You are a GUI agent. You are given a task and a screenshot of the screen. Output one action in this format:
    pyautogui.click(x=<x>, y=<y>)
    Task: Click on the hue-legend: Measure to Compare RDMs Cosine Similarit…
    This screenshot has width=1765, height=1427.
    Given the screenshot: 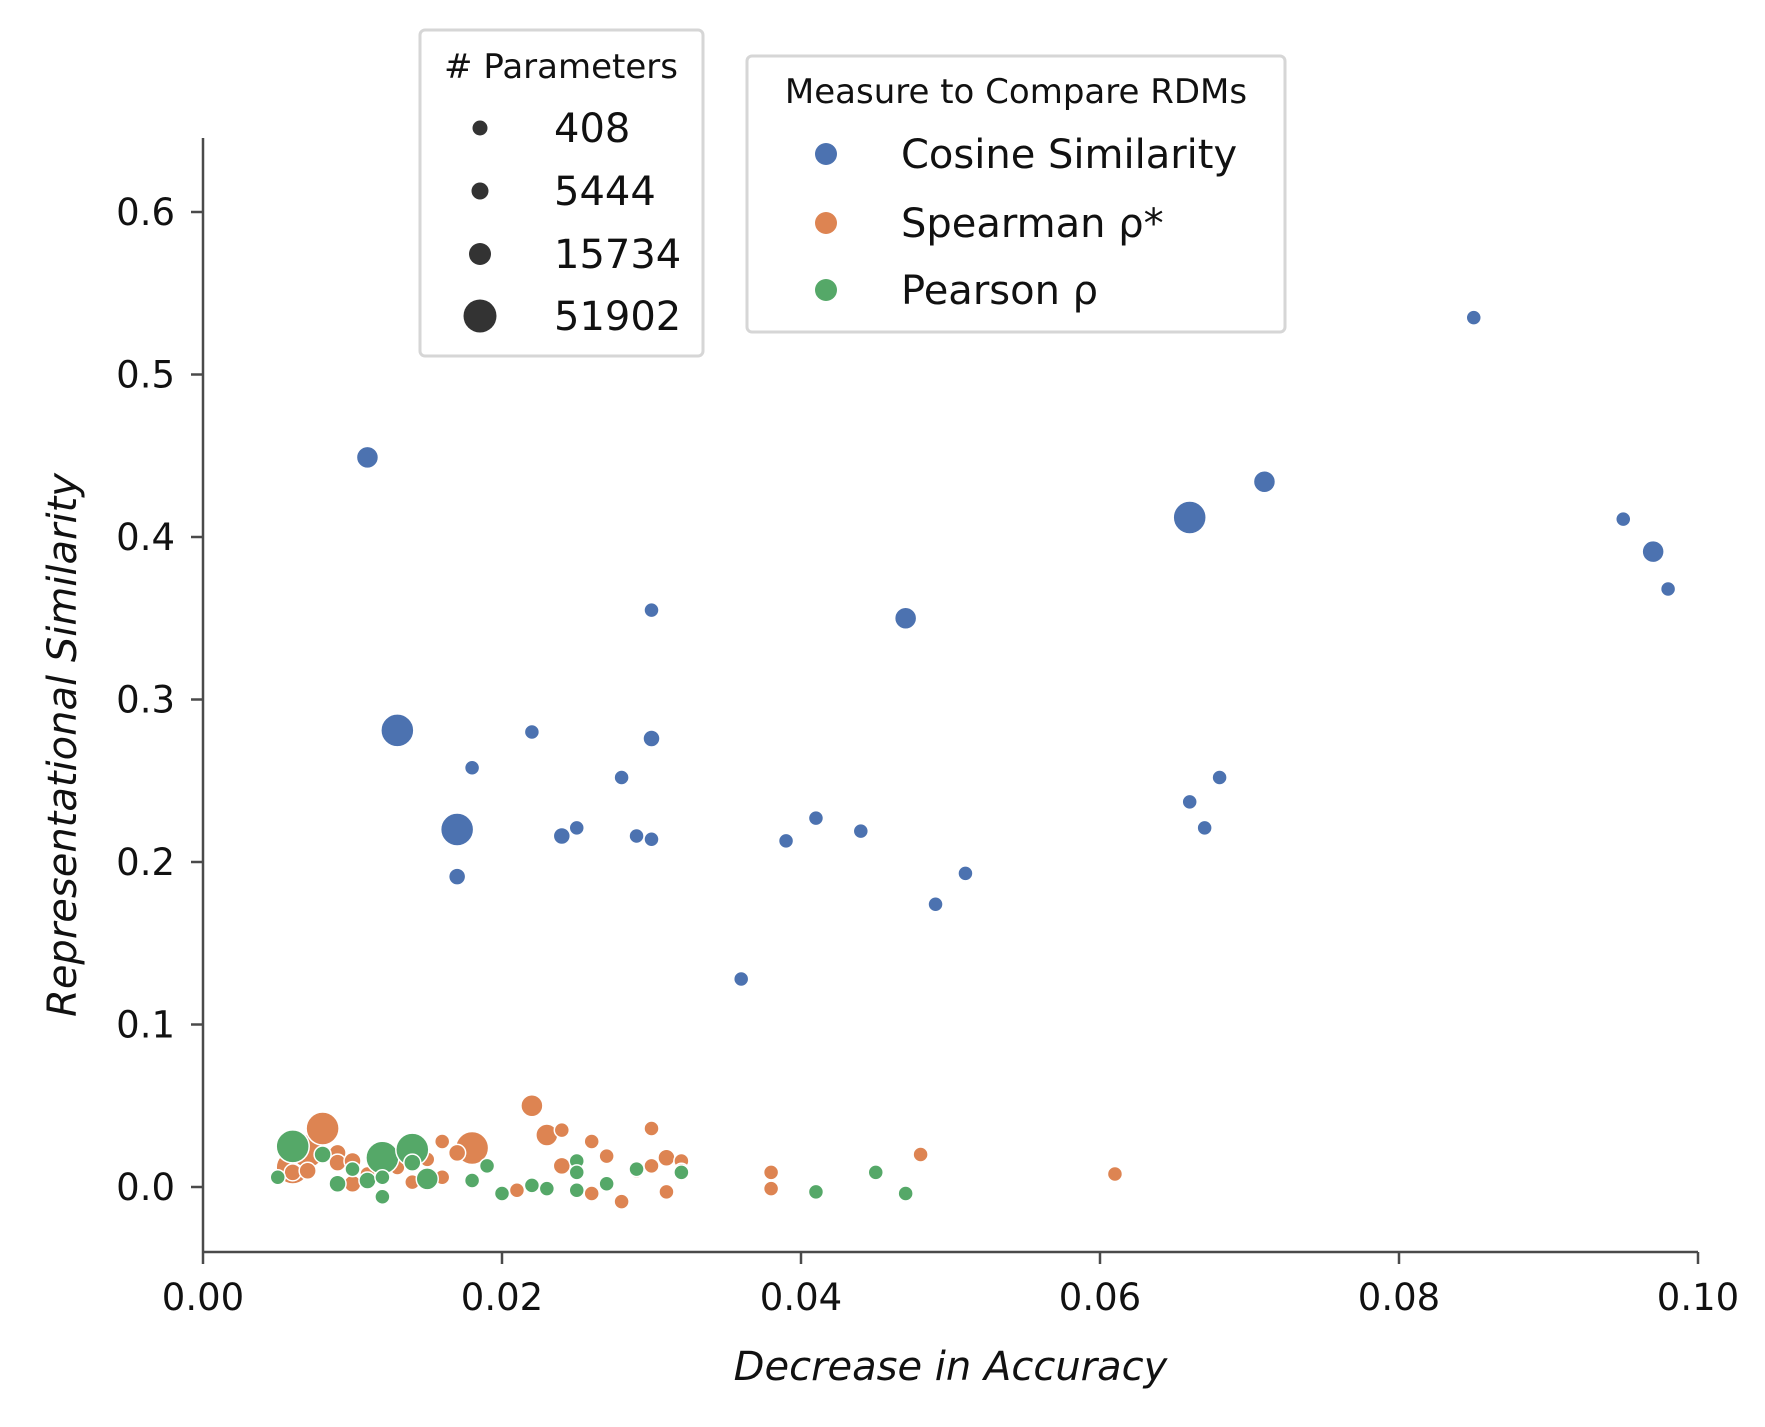 What is the action you would take?
    pyautogui.click(x=1016, y=194)
    